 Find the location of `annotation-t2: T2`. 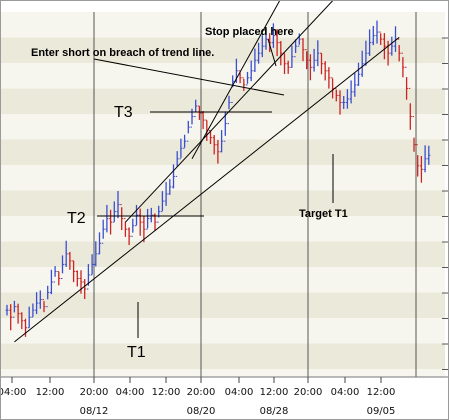

annotation-t2: T2 is located at coordinates (76, 218).